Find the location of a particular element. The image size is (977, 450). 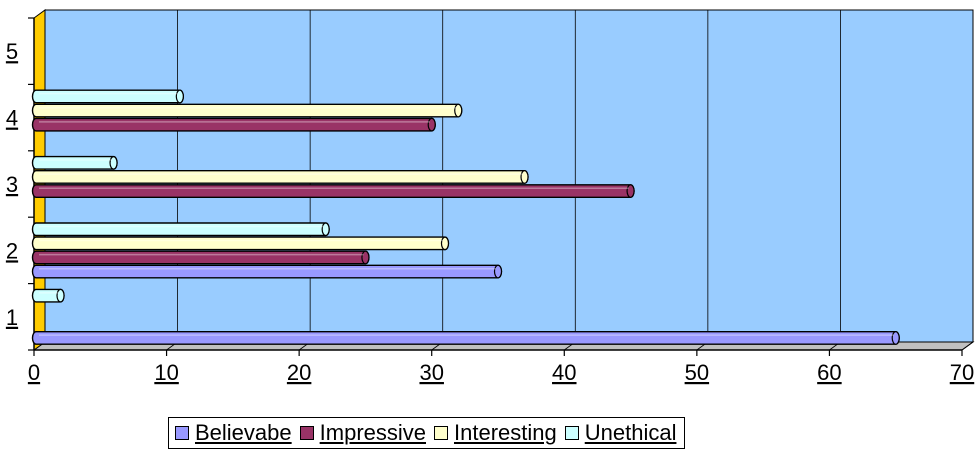

legend-item-unethical: Unethical is located at coordinates (620, 432).